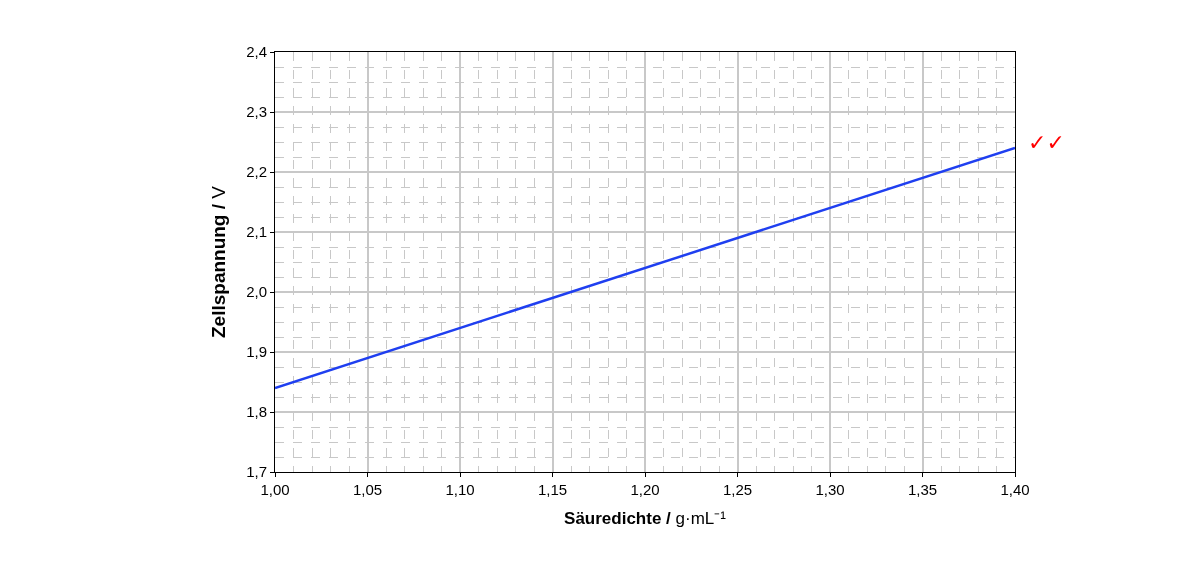  Describe the element at coordinates (256, 472) in the screenshot. I see `y-tick-label: 1,7` at that location.